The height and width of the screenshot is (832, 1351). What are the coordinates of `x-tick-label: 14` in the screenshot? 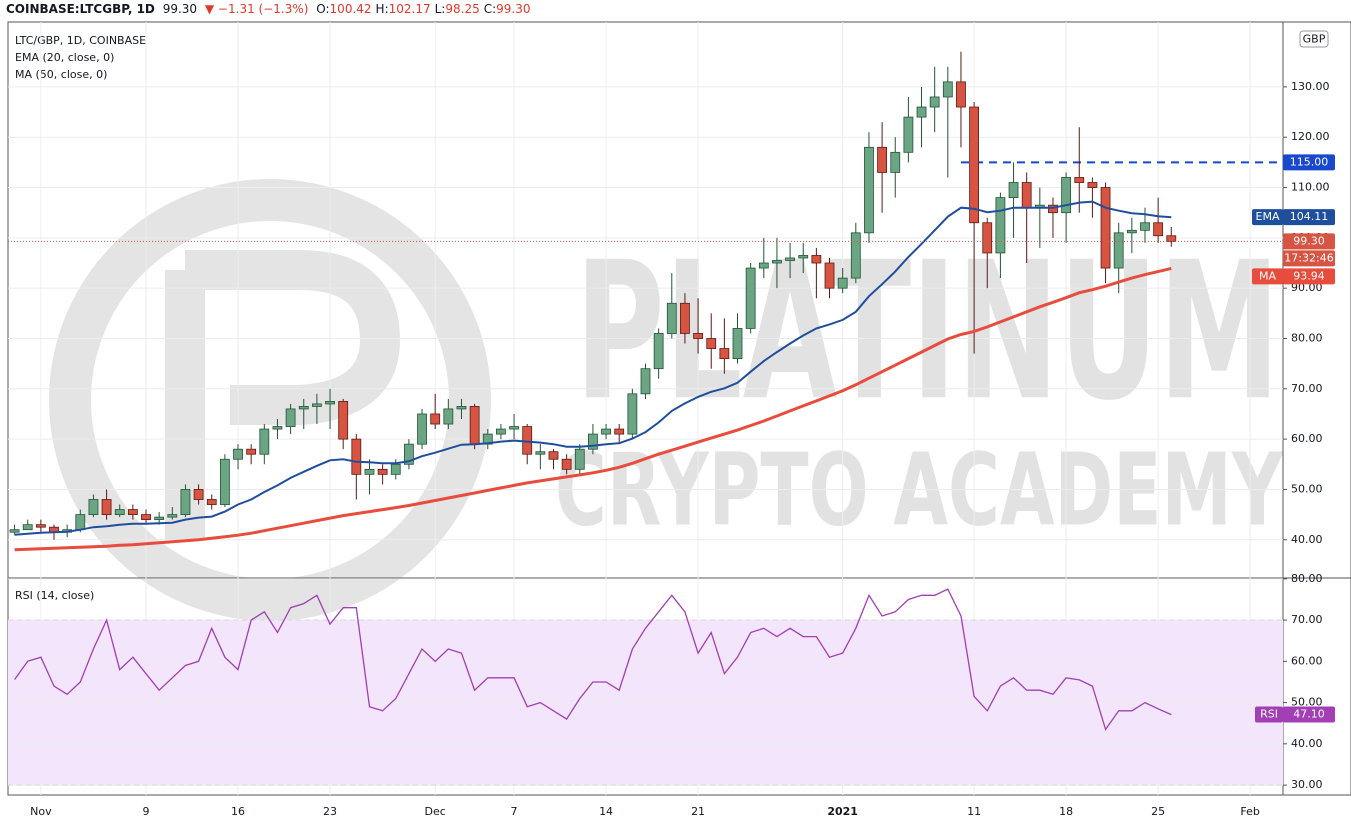 It's located at (606, 811).